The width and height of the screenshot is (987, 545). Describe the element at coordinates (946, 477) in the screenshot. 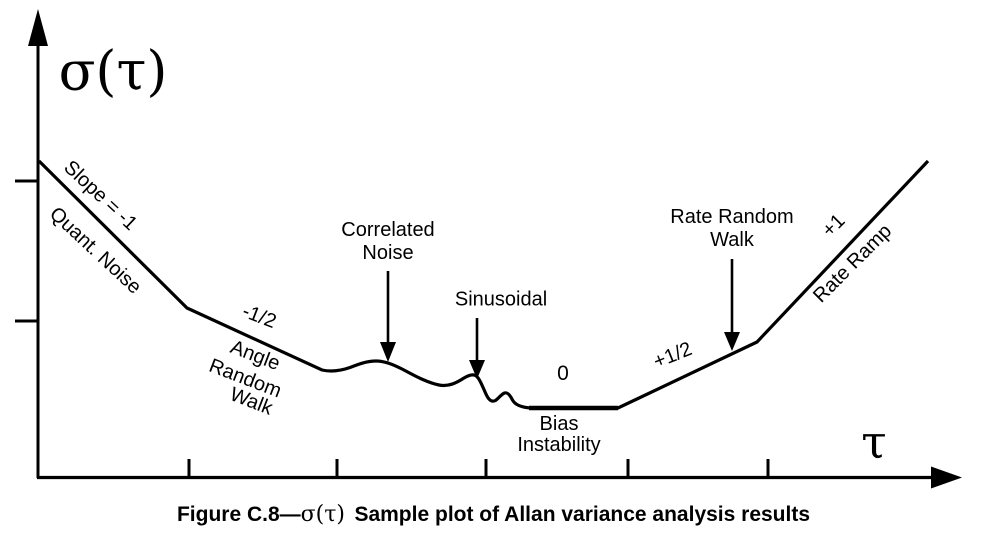

I see `x-axis-arrowhead-icon` at that location.